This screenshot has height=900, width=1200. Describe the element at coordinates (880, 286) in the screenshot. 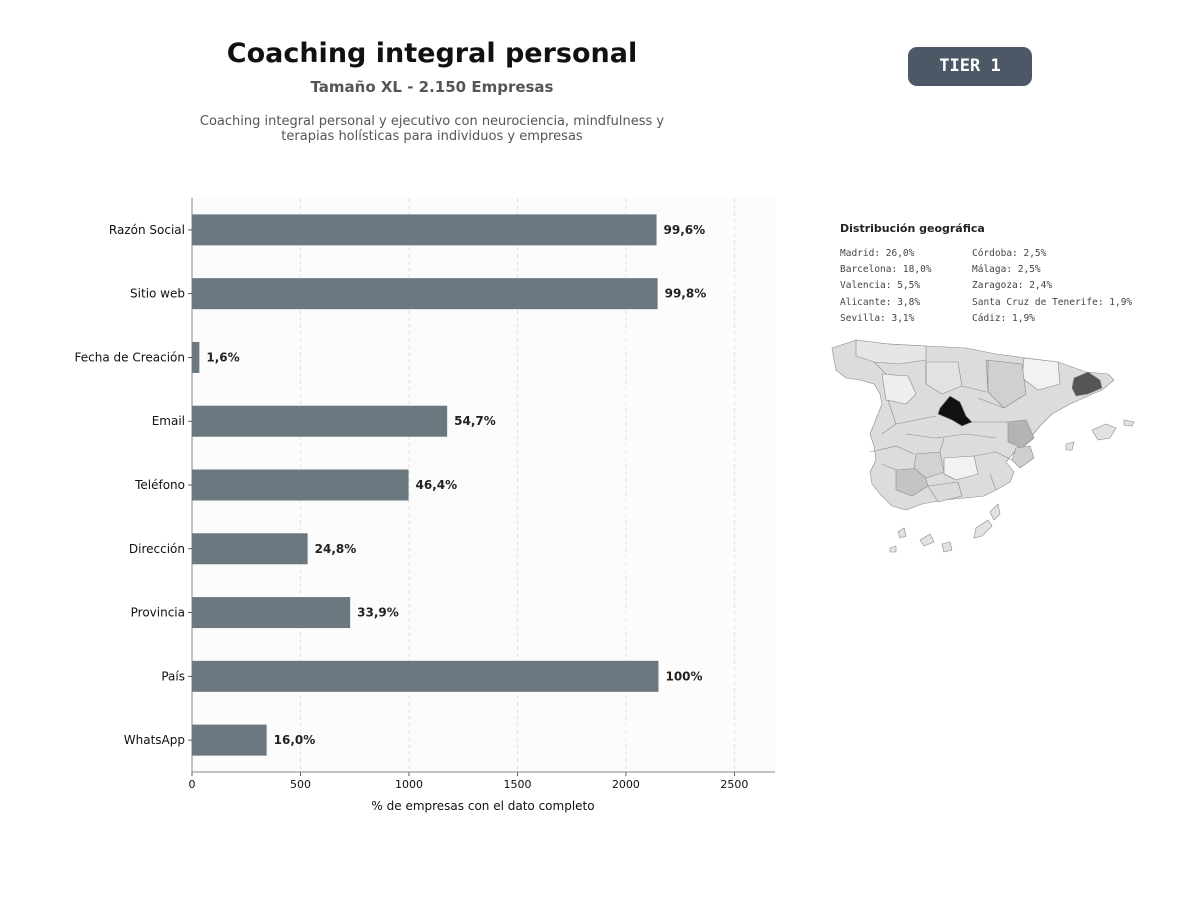

I see `geo-item: Valencia: 5,5%` at that location.